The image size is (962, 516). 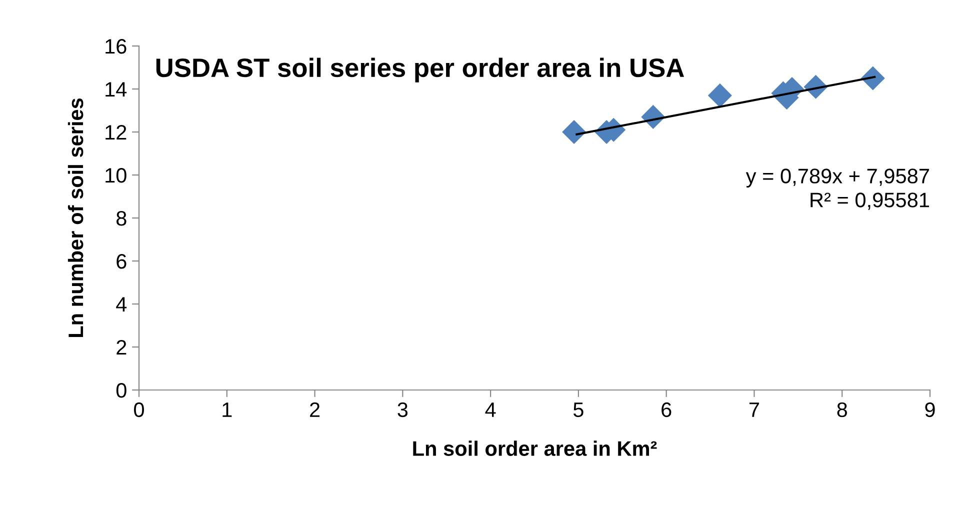 I want to click on y-tick-label: 10, so click(x=116, y=175).